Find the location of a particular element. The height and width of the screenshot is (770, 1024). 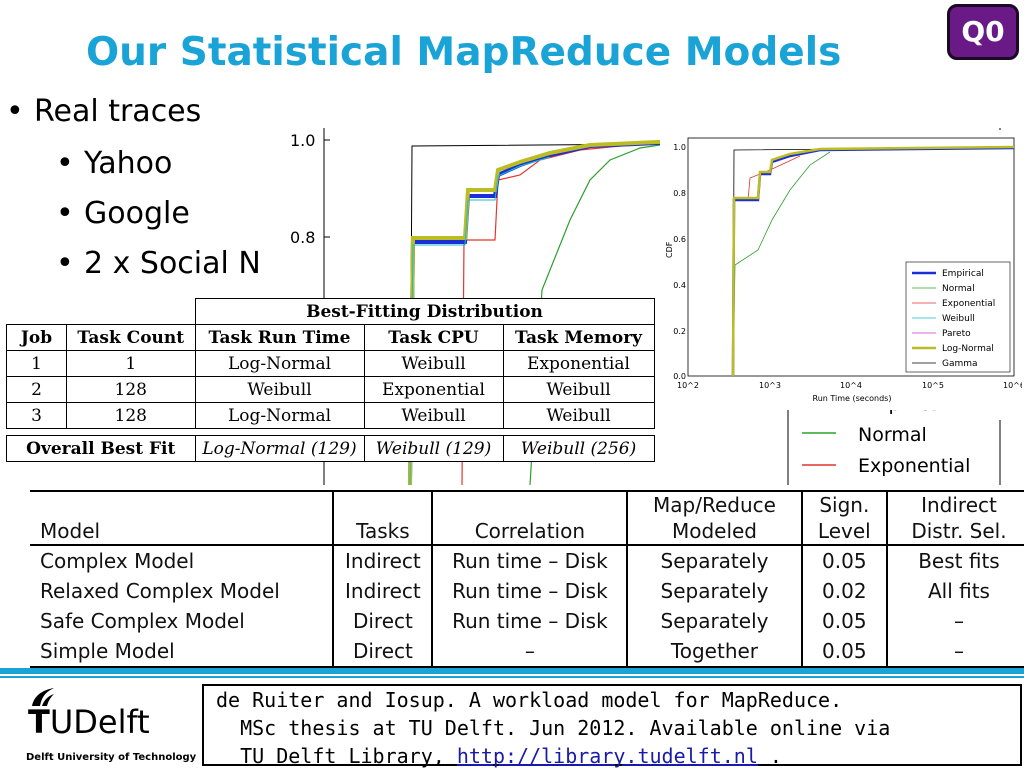

table-row: 1 1 Log-Normal Weibull Exponential is located at coordinates (330, 363).